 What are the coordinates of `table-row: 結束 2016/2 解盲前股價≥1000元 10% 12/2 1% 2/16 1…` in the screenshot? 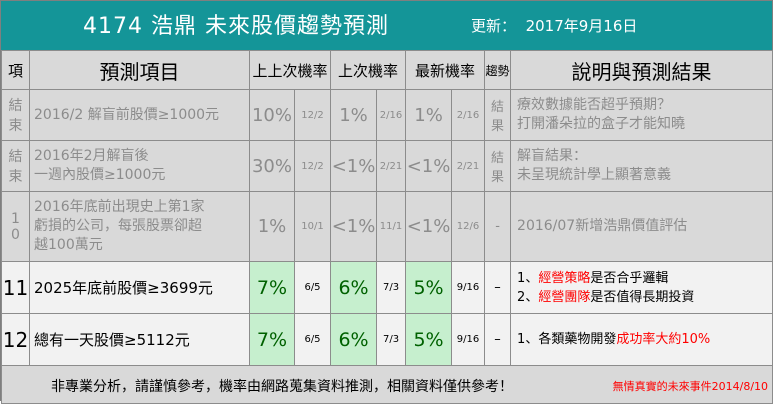 It's located at (387, 115).